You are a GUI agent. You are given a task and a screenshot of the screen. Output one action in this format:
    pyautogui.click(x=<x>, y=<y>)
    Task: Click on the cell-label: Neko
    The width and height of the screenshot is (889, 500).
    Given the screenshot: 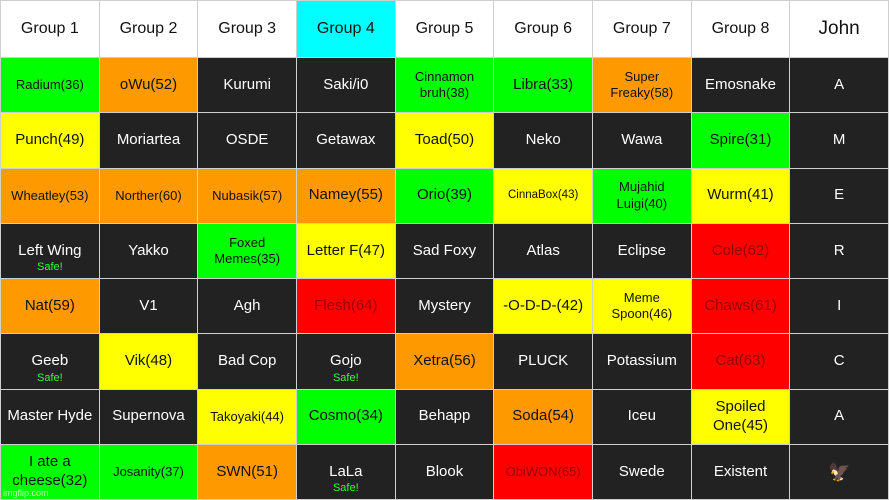 What is the action you would take?
    pyautogui.click(x=543, y=139)
    